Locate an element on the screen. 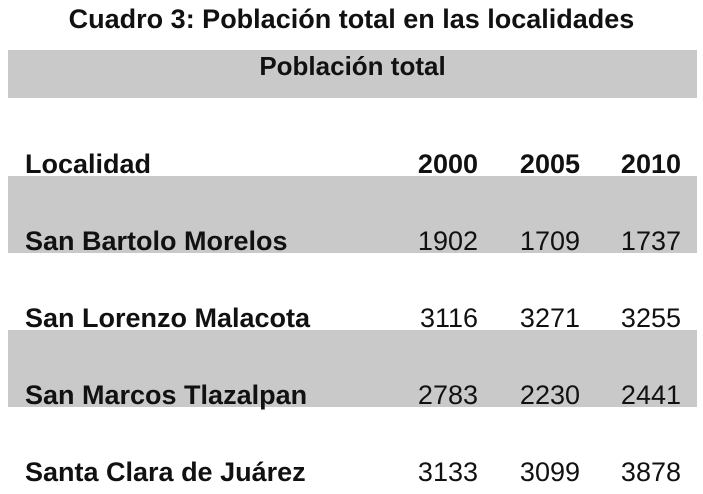  row-label: San Marcos Tlazalpan is located at coordinates (166, 395).